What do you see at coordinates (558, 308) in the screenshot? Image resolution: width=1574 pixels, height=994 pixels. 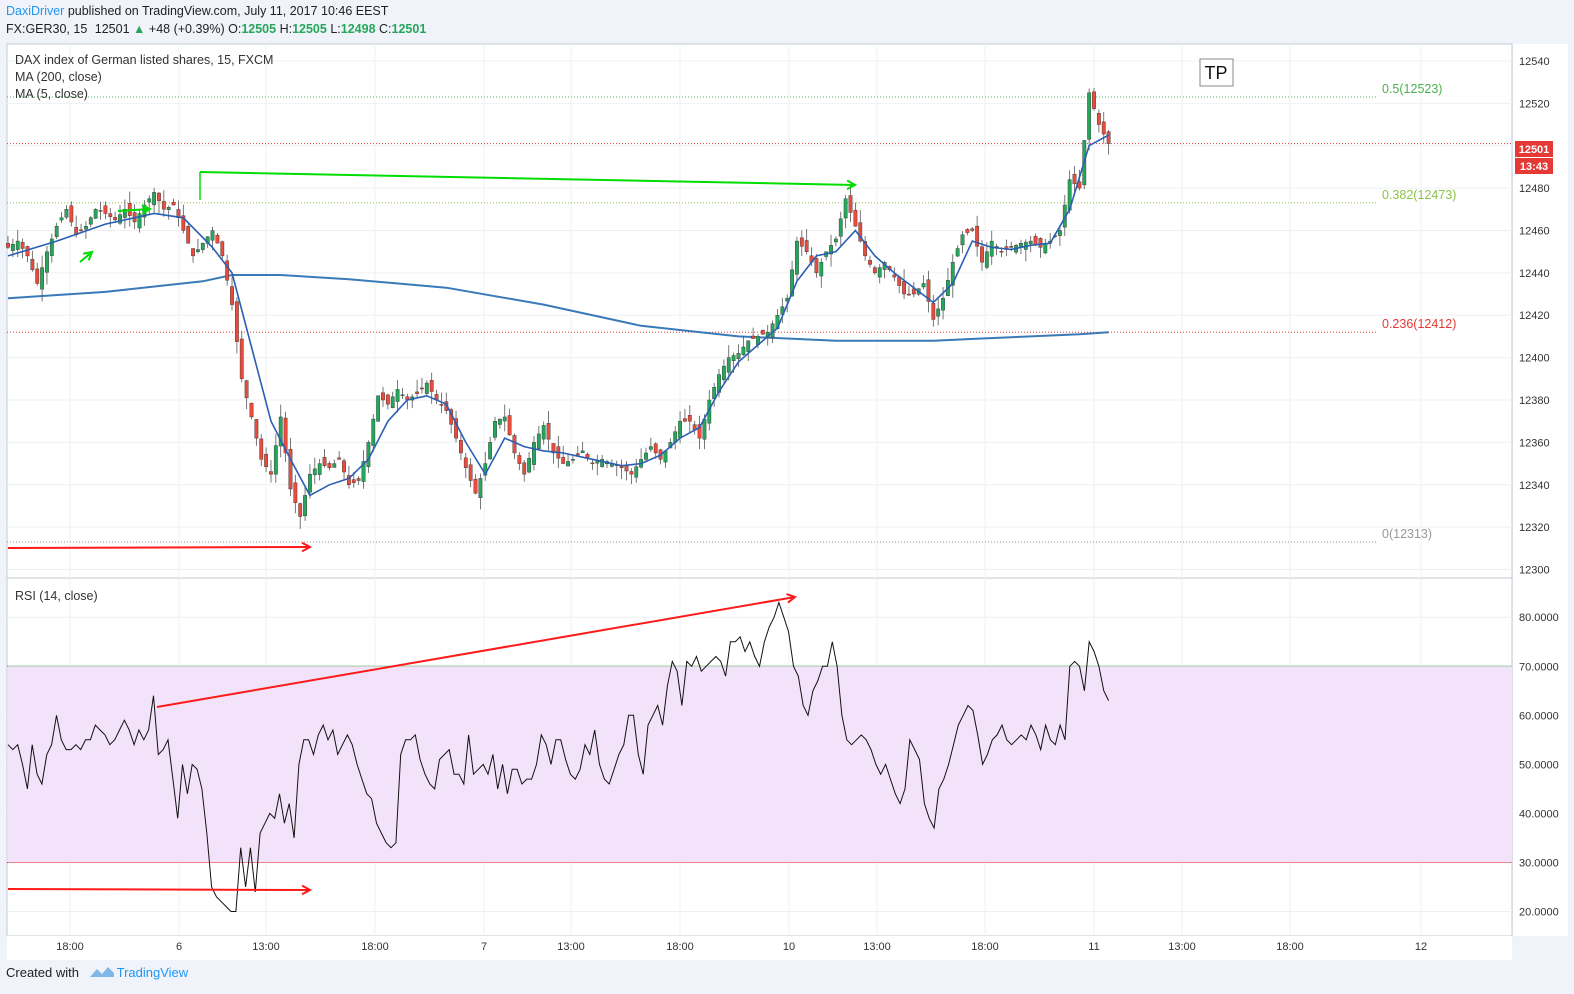 I see `ma200-path` at bounding box center [558, 308].